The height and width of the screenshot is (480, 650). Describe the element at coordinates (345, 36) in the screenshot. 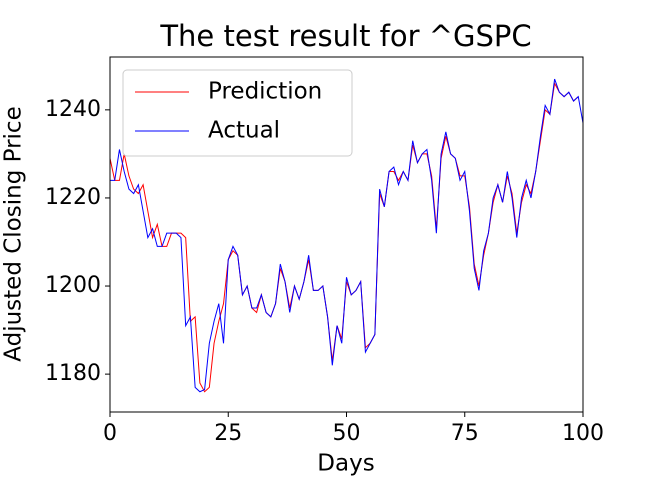

I see `chart-title: The test result for ^GSPC` at that location.